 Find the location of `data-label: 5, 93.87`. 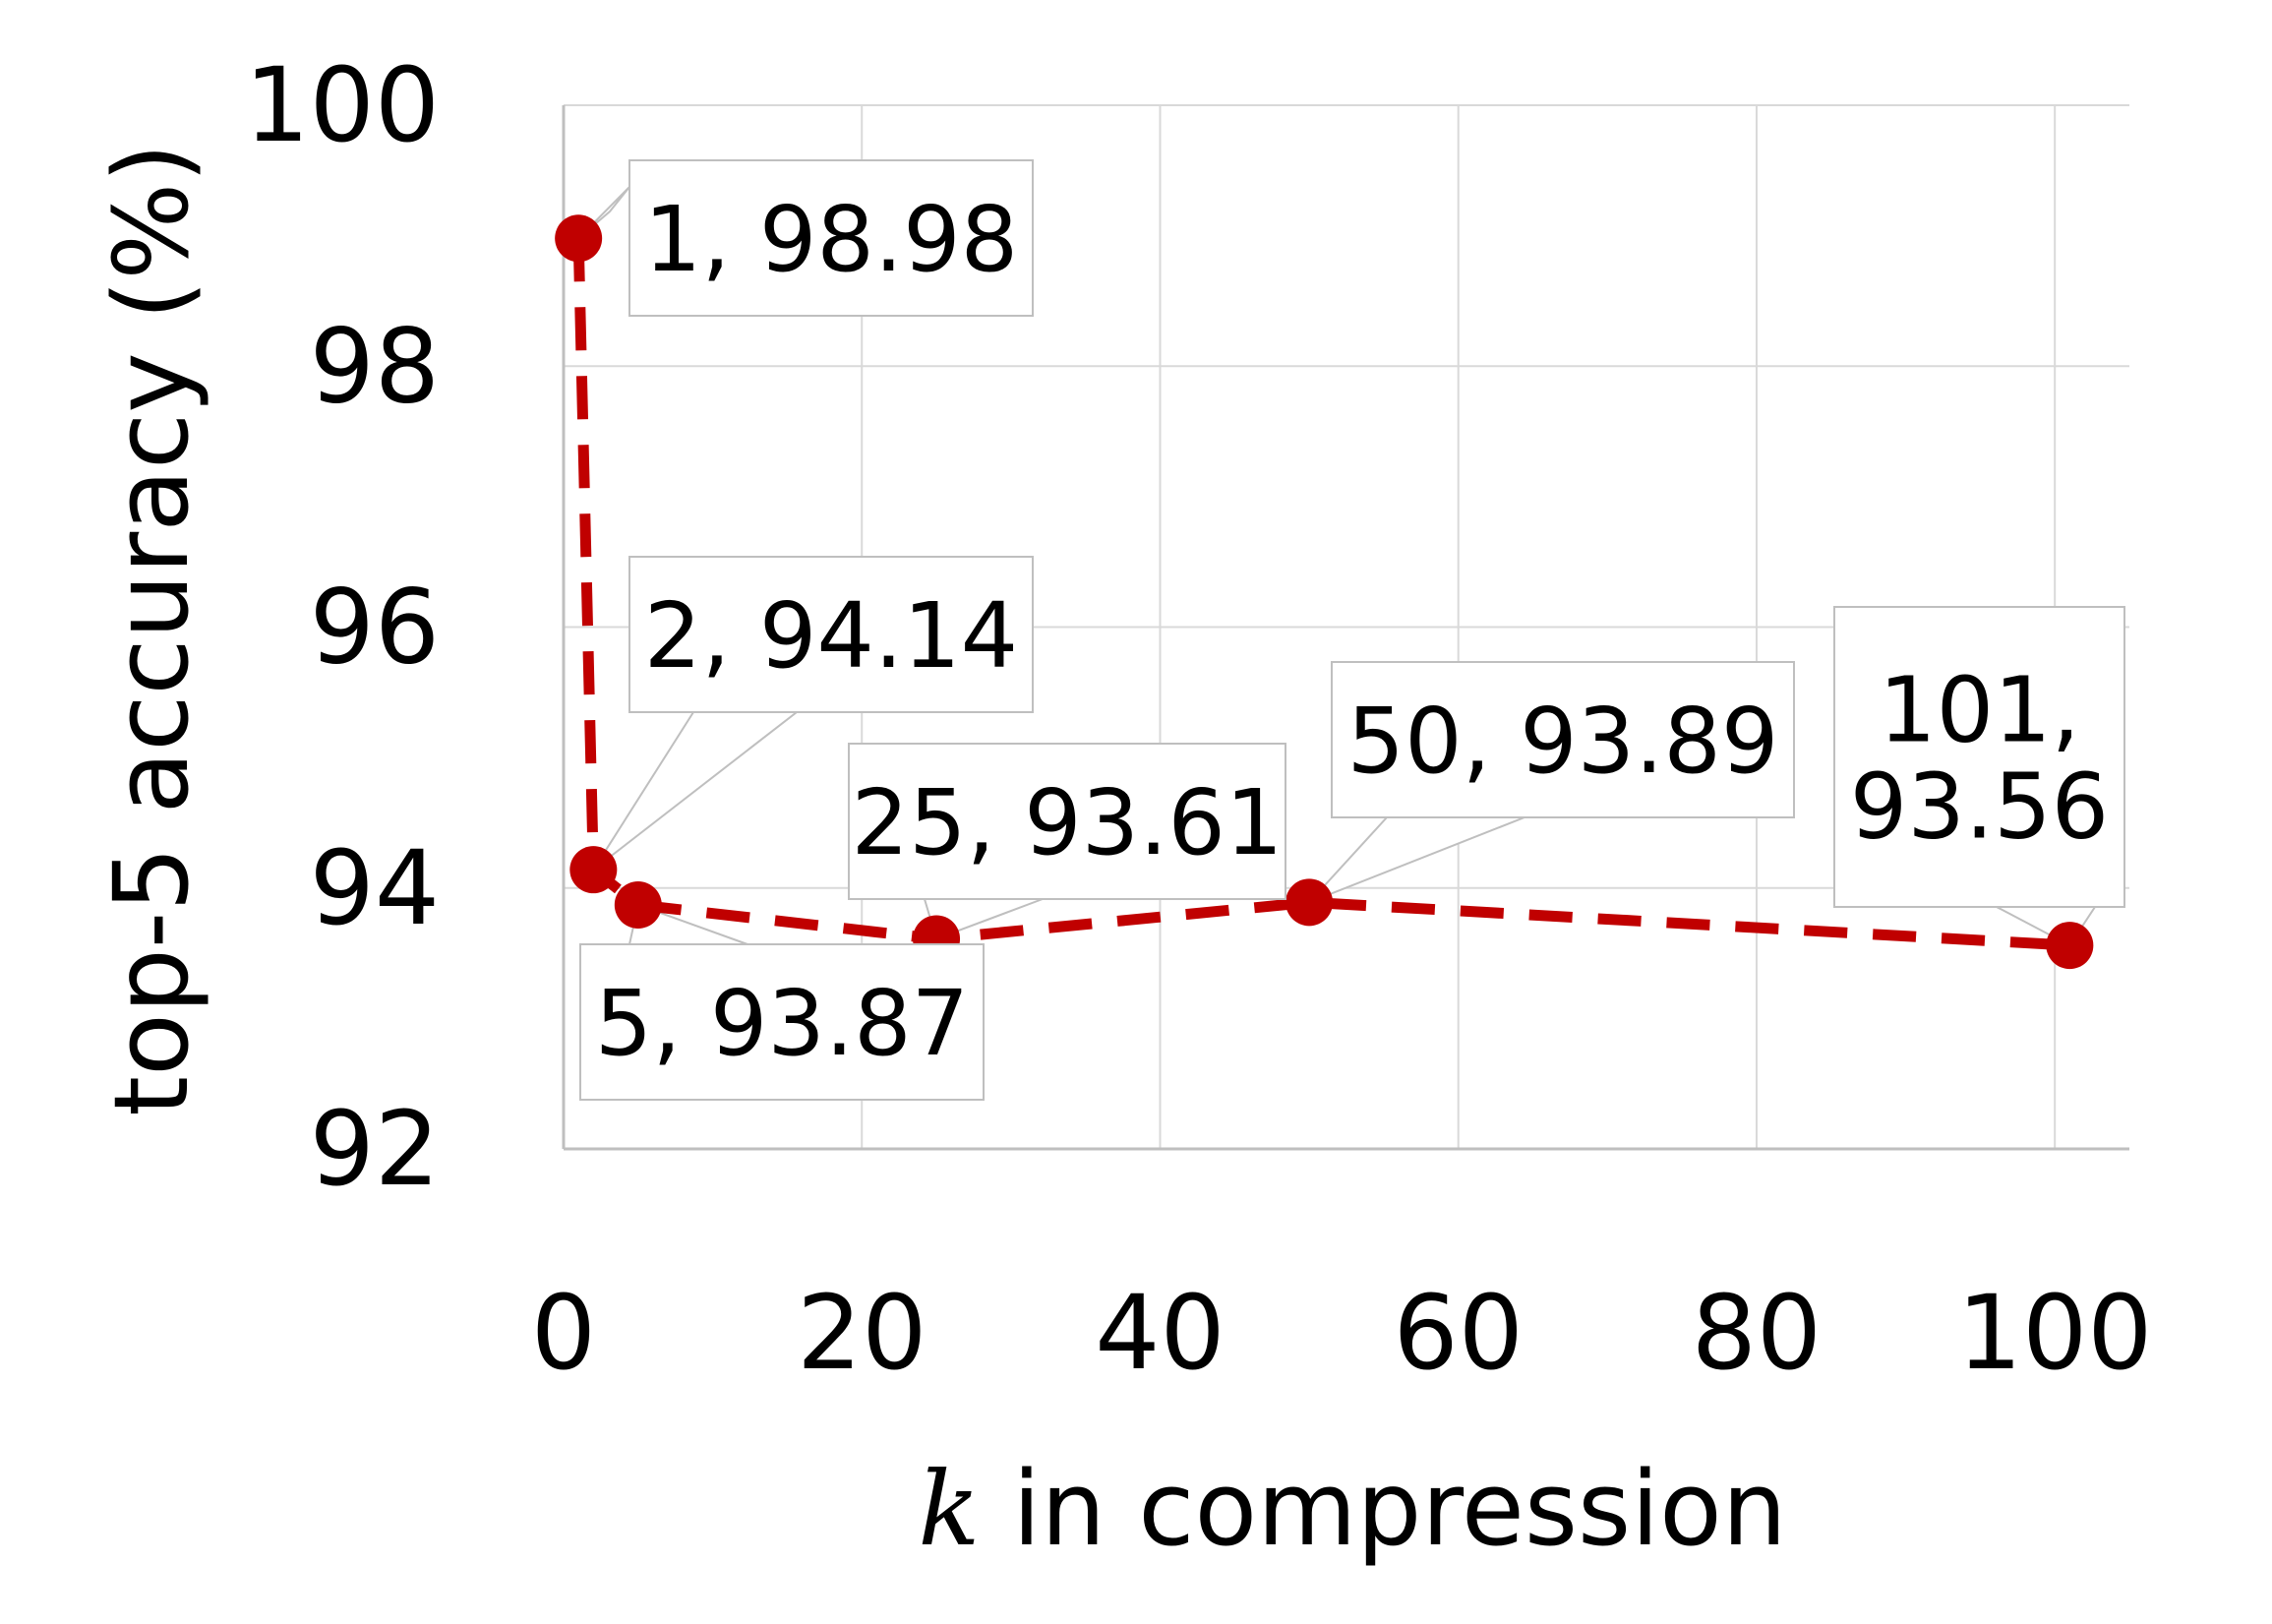

data-label: 5, 93.87 is located at coordinates (782, 1022).